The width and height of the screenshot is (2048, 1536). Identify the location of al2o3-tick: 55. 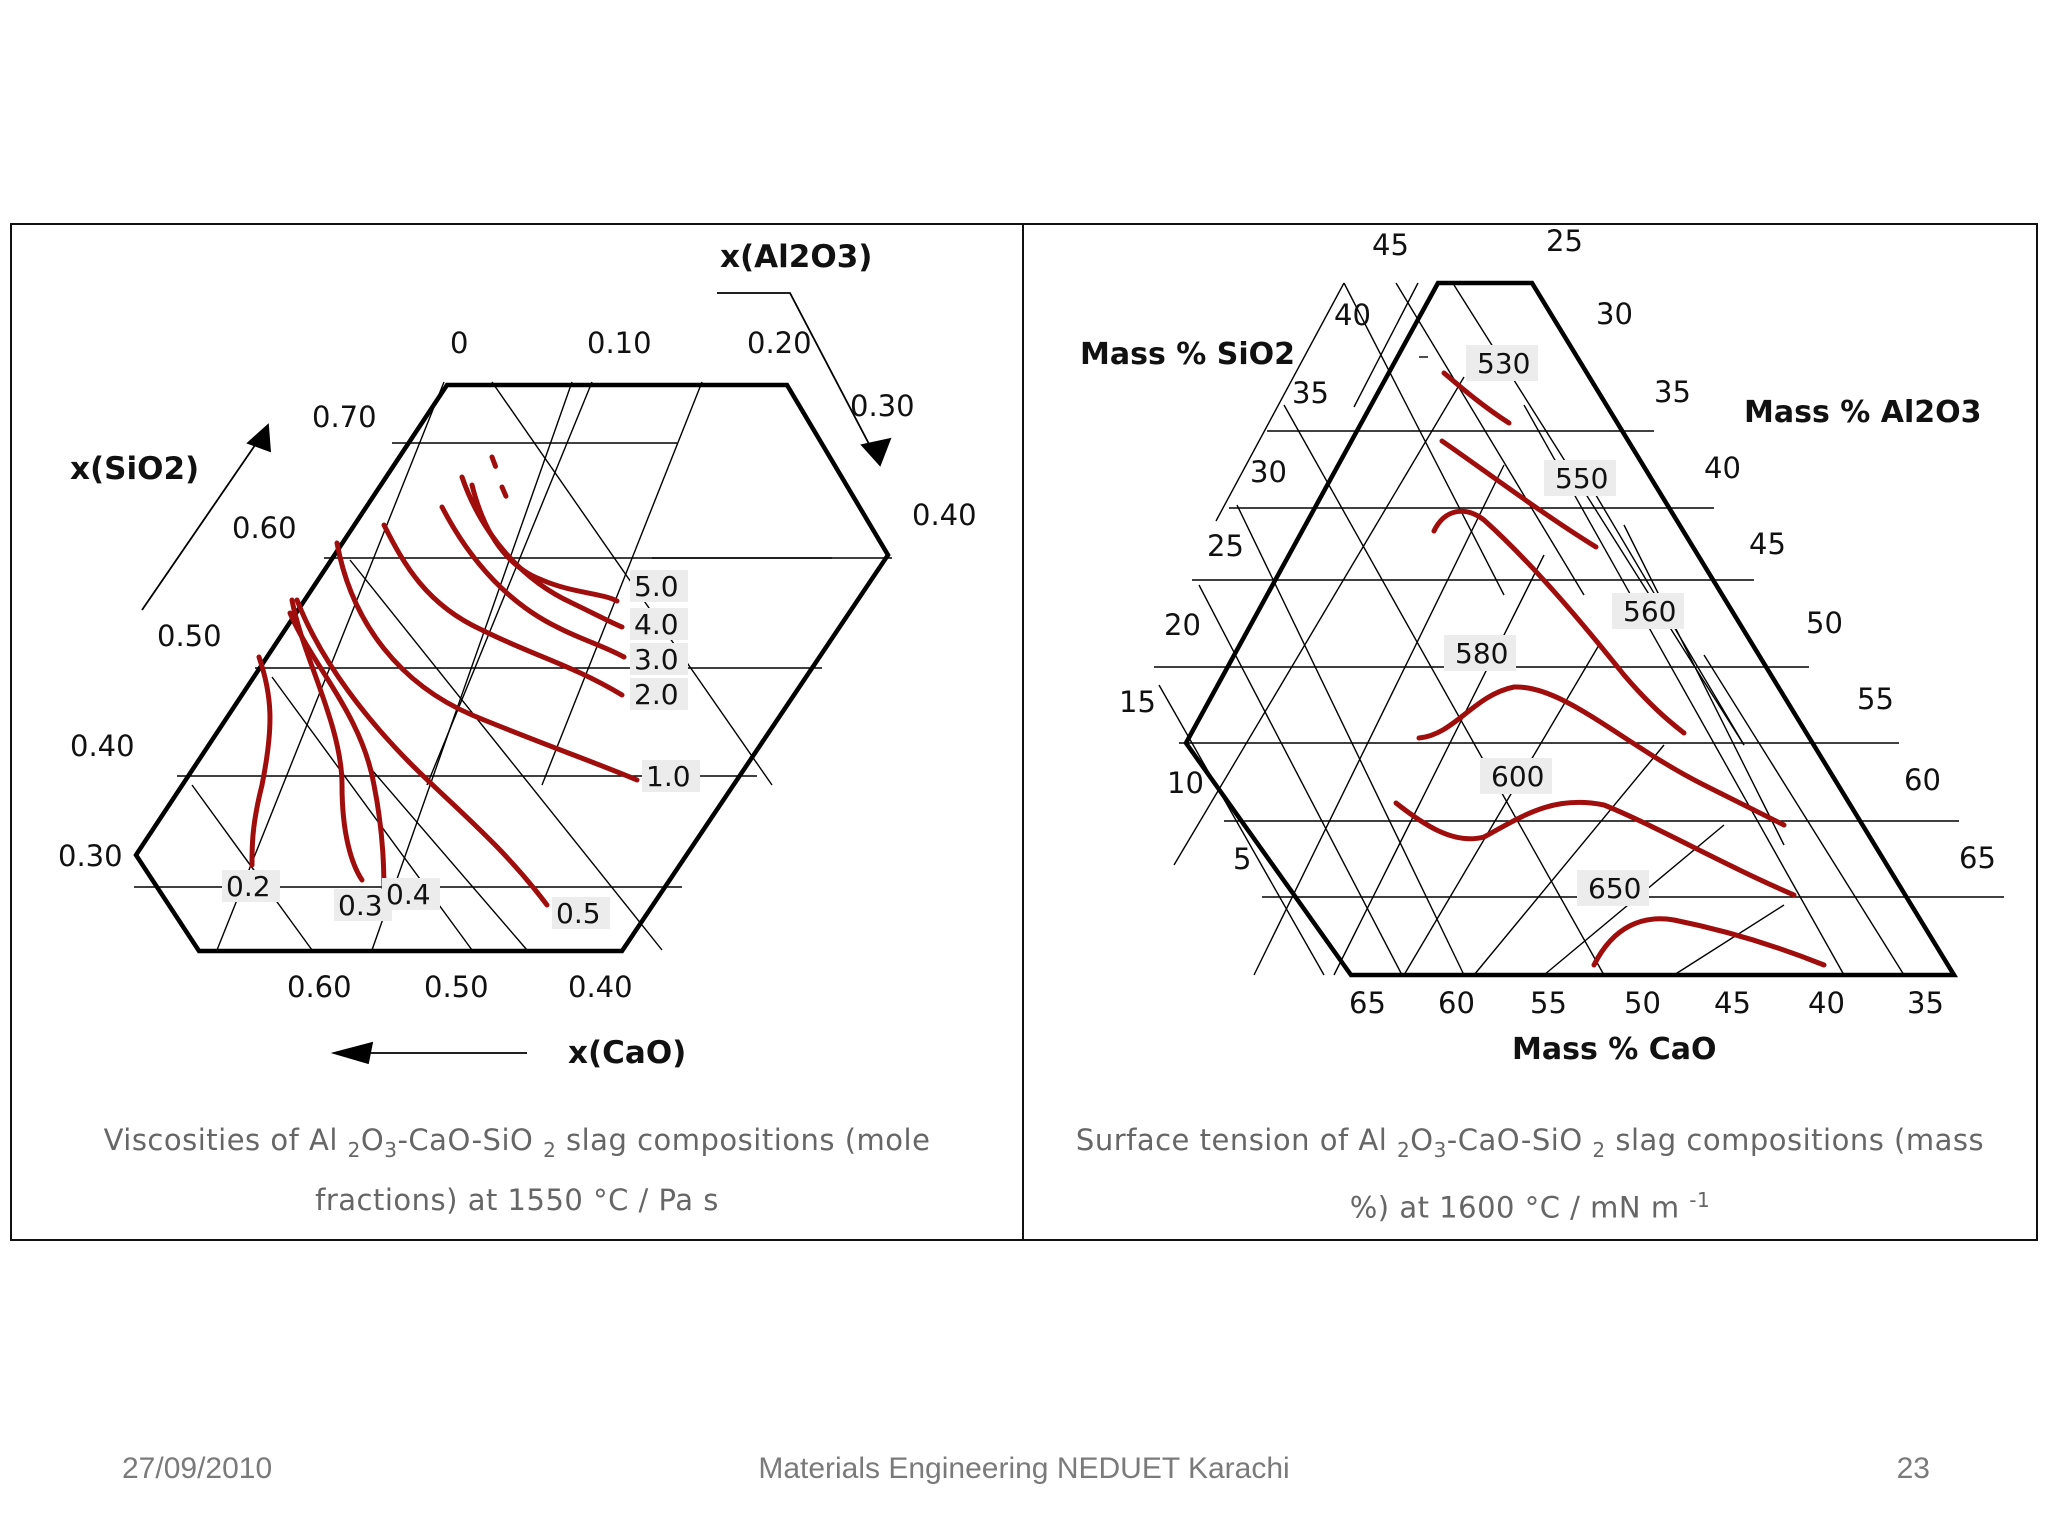
(1875, 699).